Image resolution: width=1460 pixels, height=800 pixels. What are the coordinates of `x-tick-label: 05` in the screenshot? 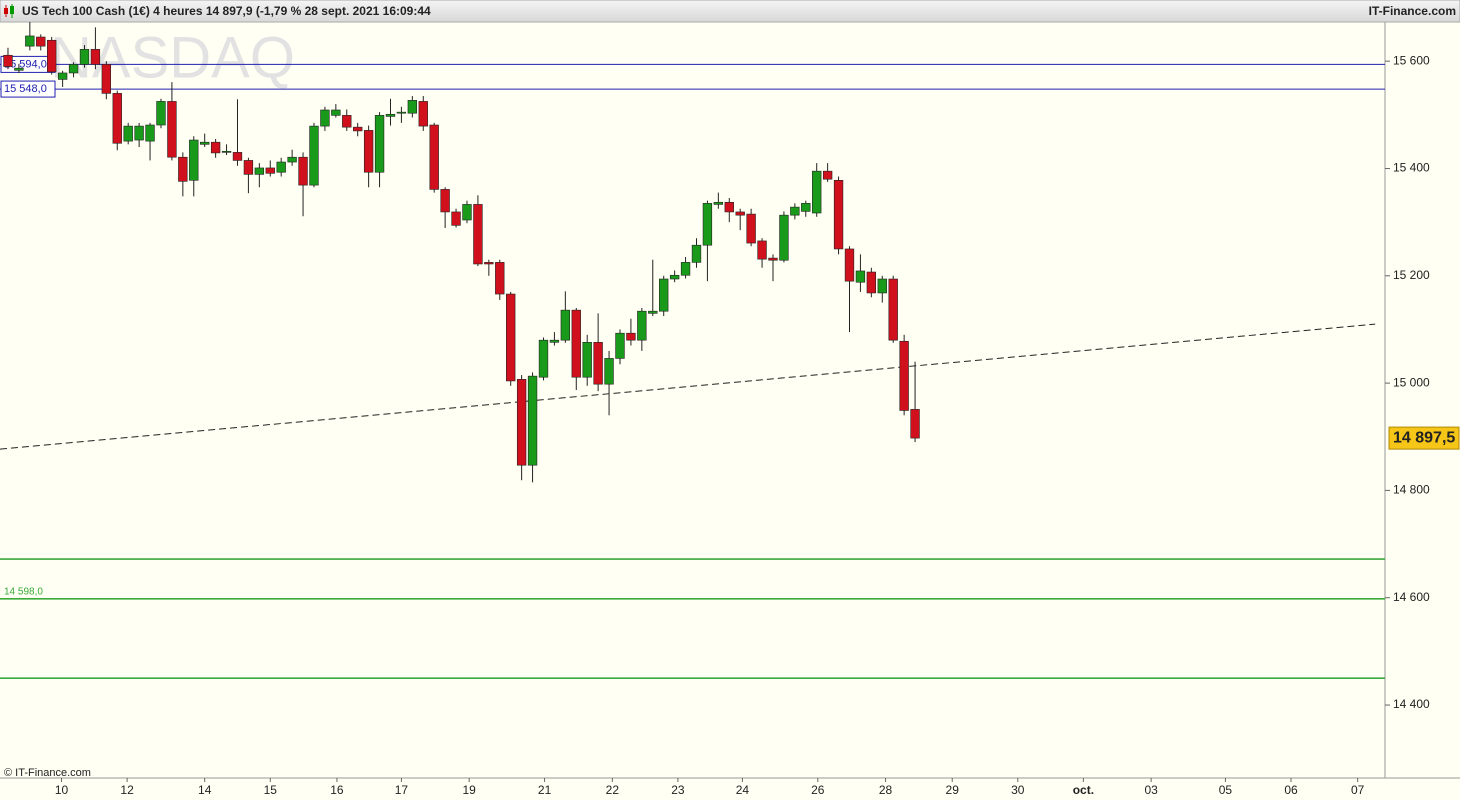 It's located at (1226, 790).